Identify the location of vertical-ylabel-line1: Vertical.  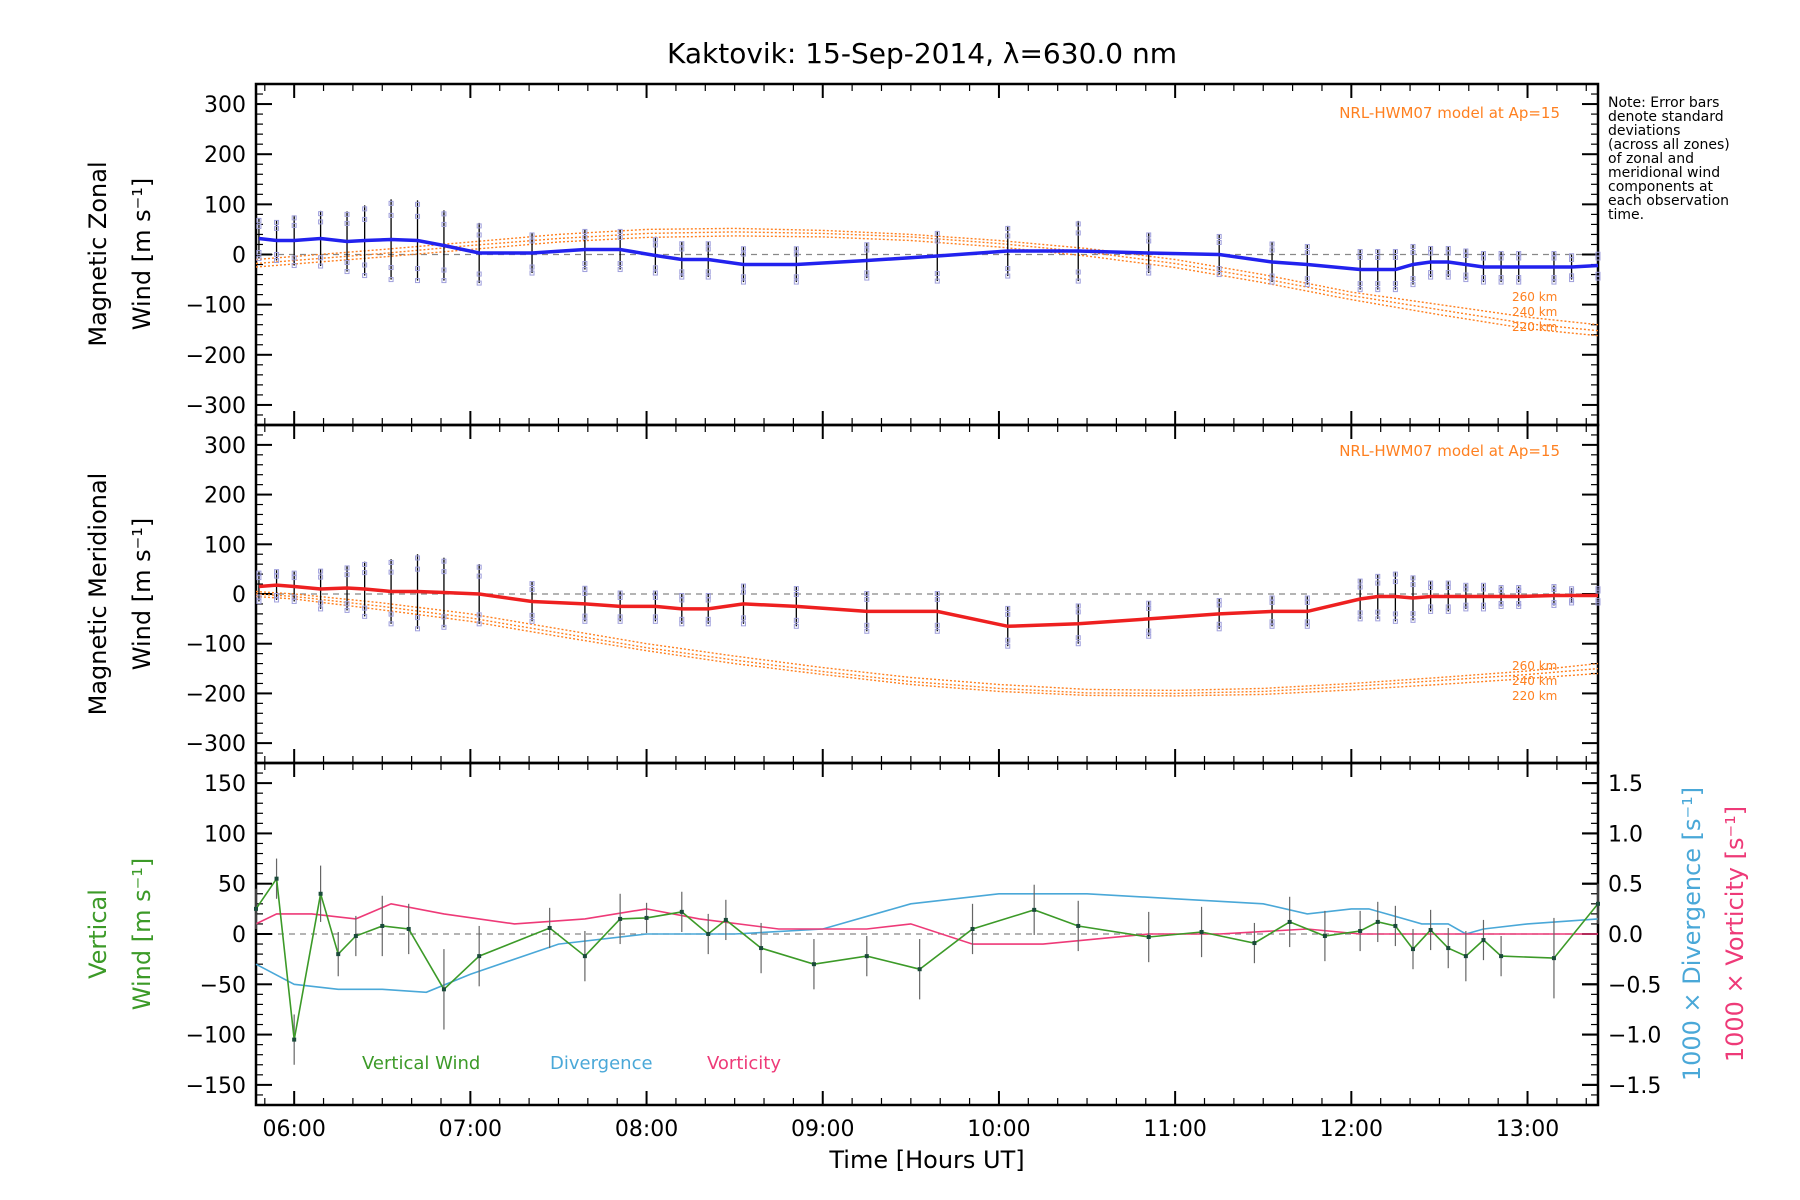
(98, 934).